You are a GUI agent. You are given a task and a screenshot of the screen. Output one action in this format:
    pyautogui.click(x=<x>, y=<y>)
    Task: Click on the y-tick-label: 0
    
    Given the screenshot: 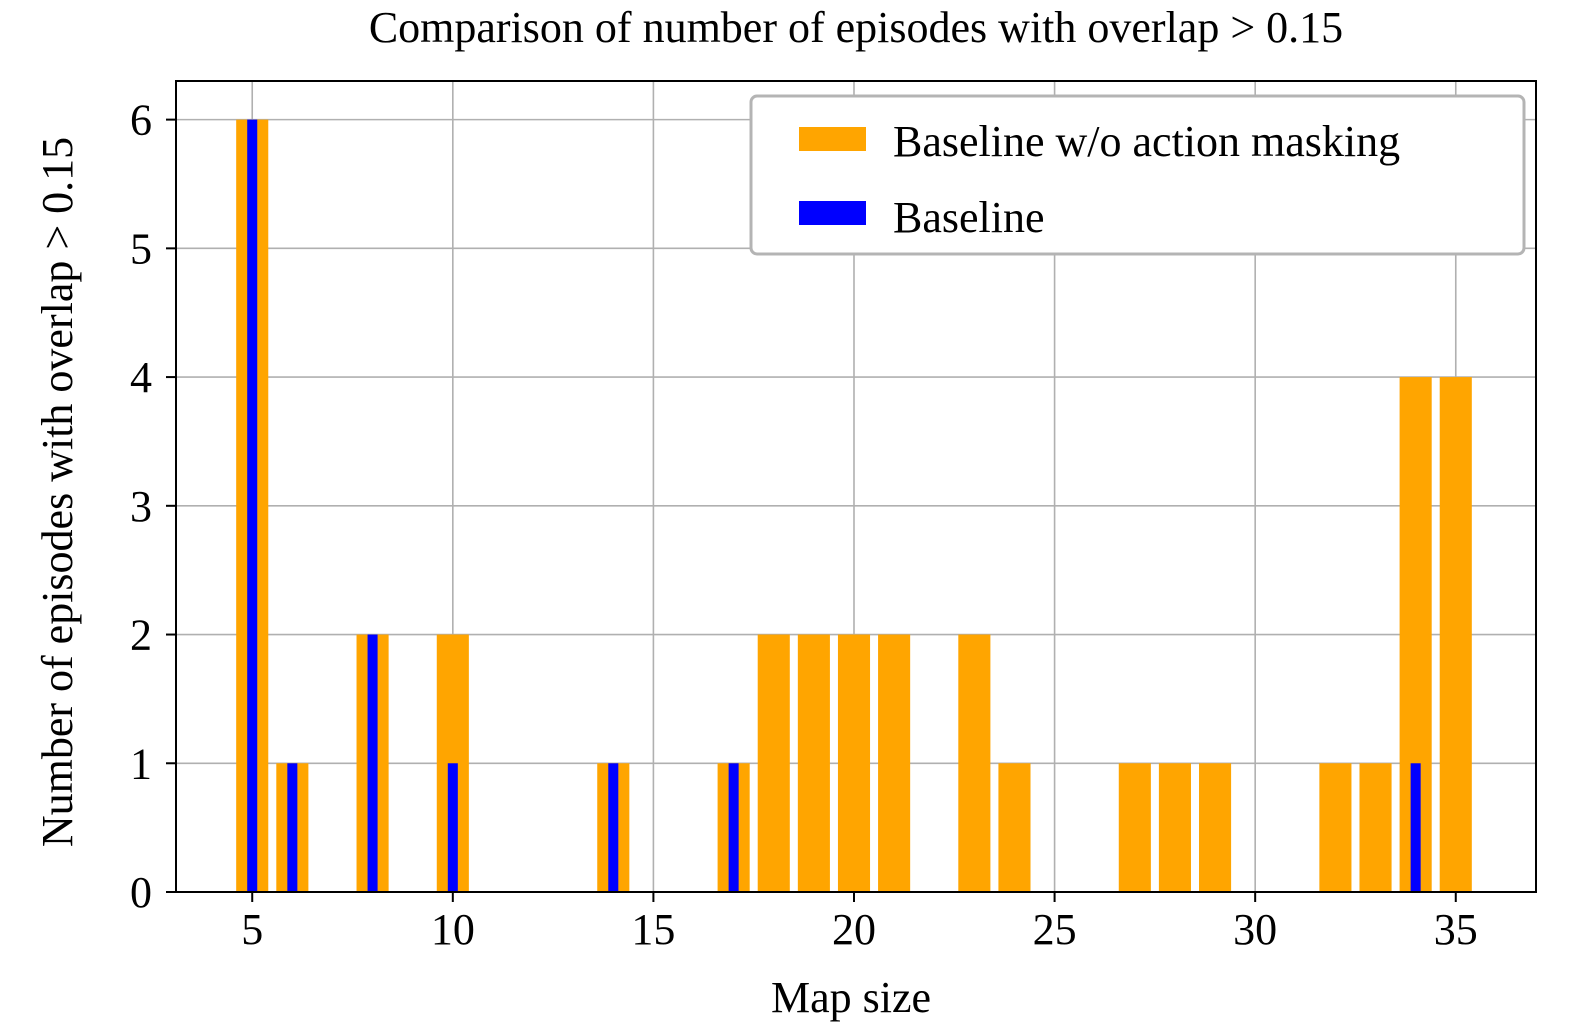 What is the action you would take?
    pyautogui.click(x=141, y=892)
    